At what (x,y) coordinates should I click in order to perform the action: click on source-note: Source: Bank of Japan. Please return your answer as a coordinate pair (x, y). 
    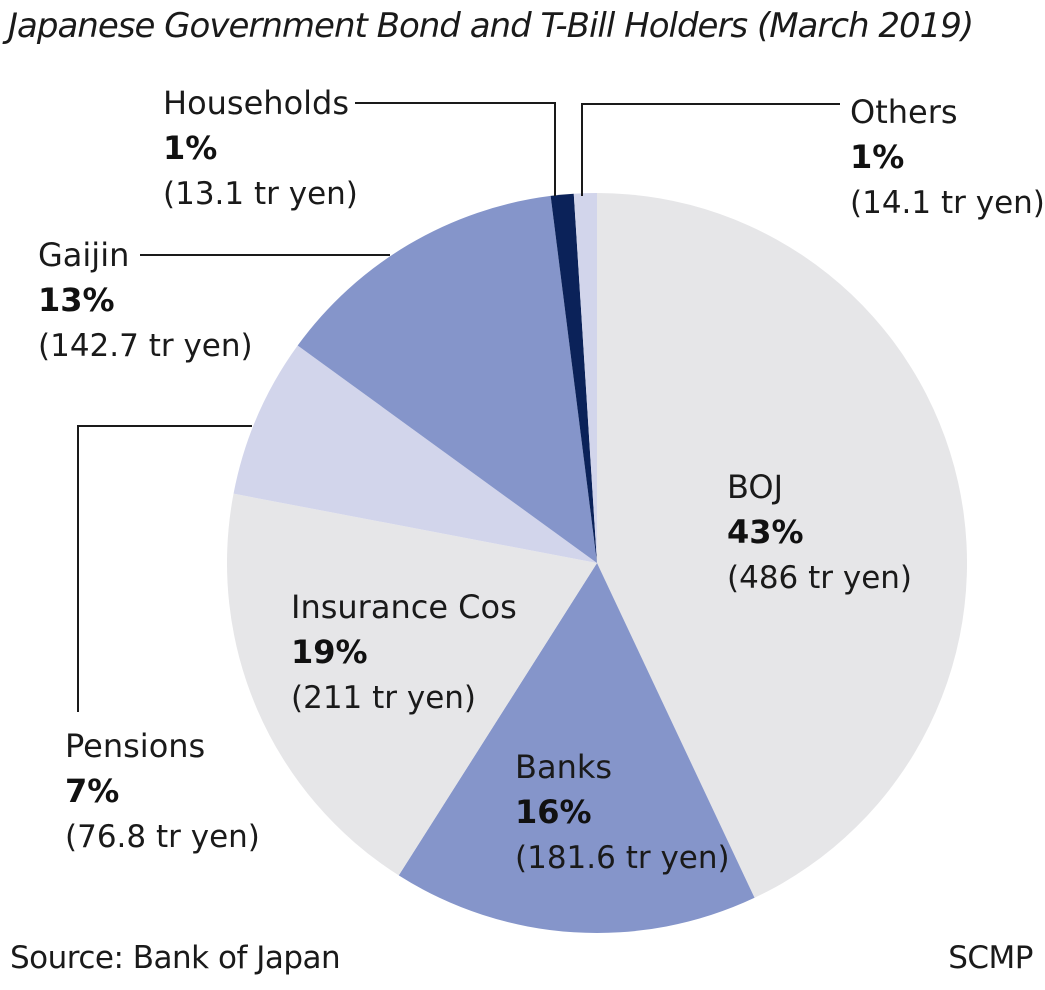
    Looking at the image, I should click on (175, 958).